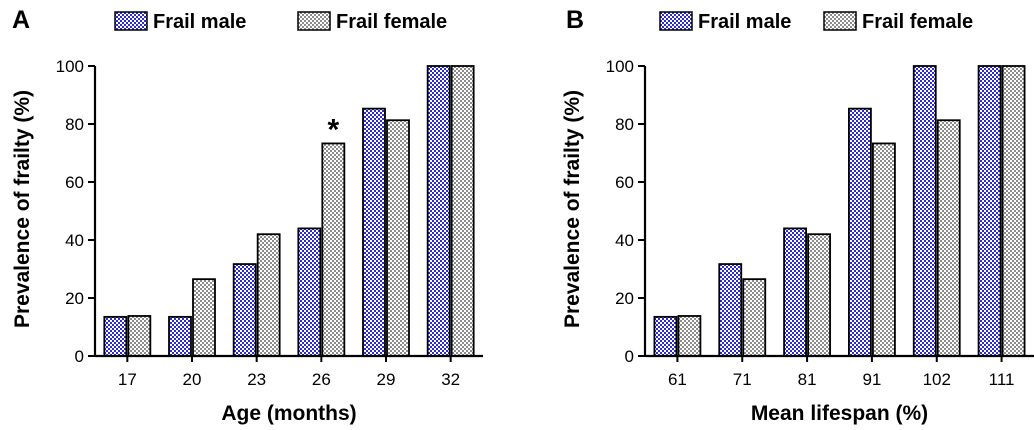 The height and width of the screenshot is (430, 1034). Describe the element at coordinates (450, 379) in the screenshot. I see `x-tick-label: 32` at that location.